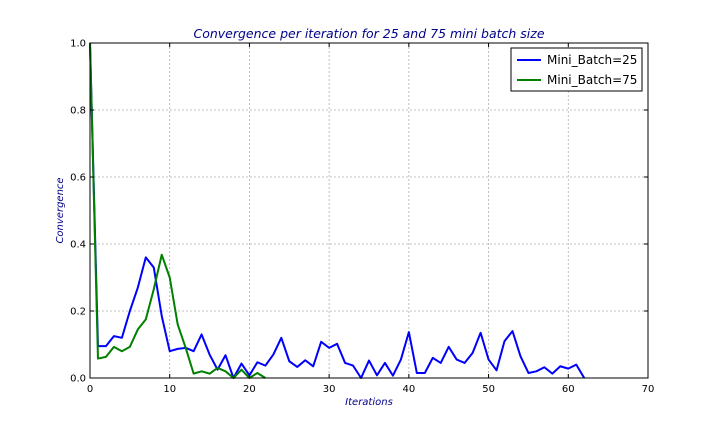  Describe the element at coordinates (90, 389) in the screenshot. I see `x-tick-label: 0` at that location.